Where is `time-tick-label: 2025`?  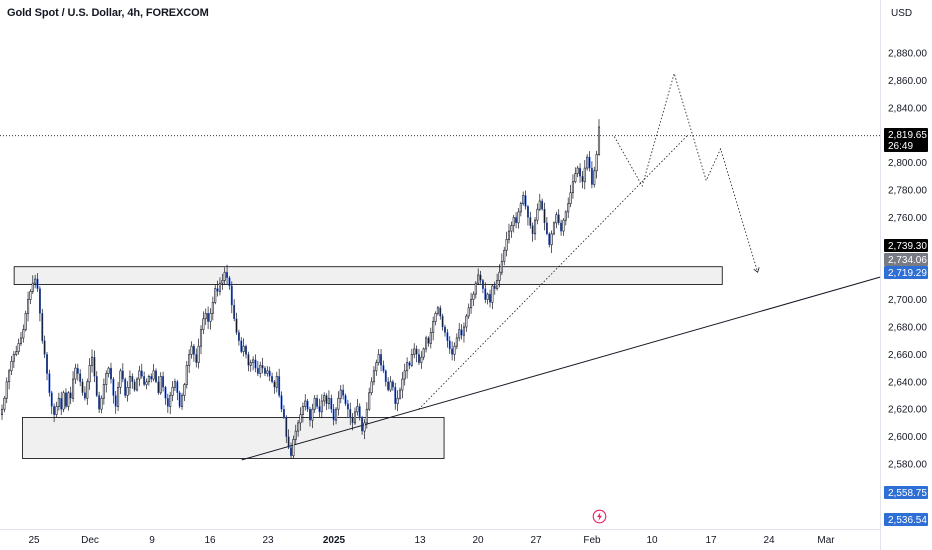 time-tick-label: 2025 is located at coordinates (334, 540).